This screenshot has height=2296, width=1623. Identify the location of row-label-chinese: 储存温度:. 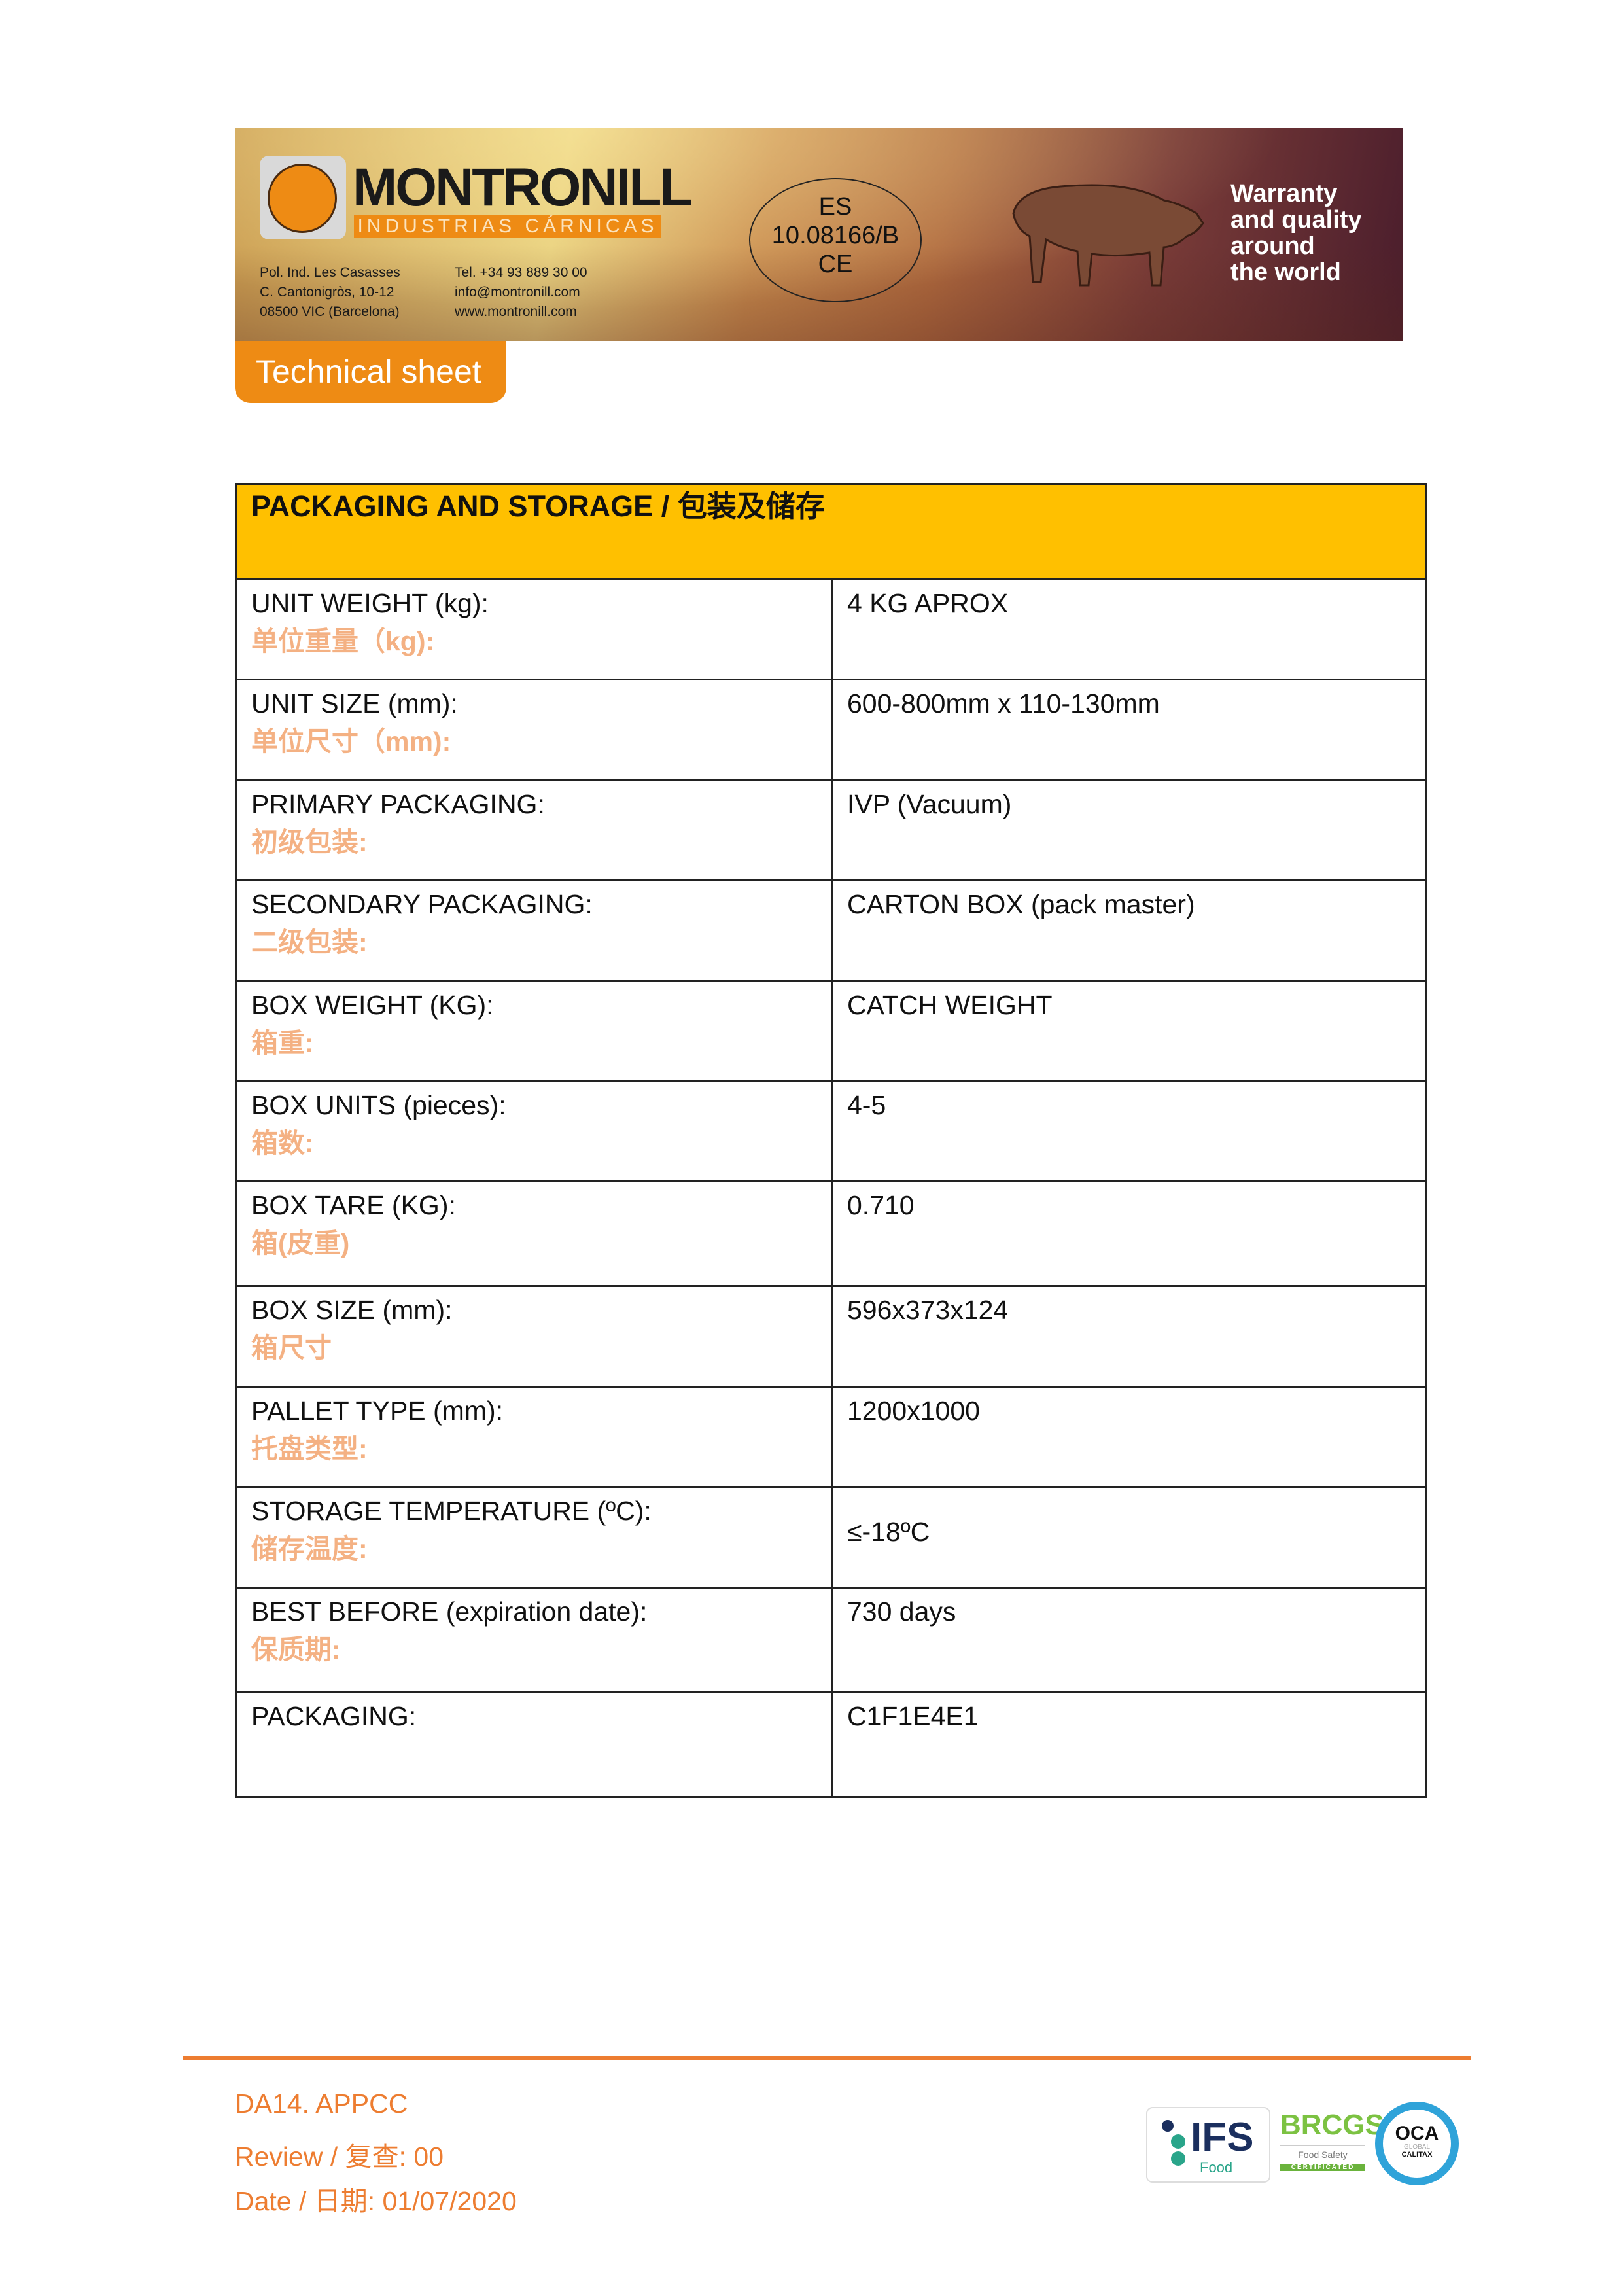
(309, 1549).